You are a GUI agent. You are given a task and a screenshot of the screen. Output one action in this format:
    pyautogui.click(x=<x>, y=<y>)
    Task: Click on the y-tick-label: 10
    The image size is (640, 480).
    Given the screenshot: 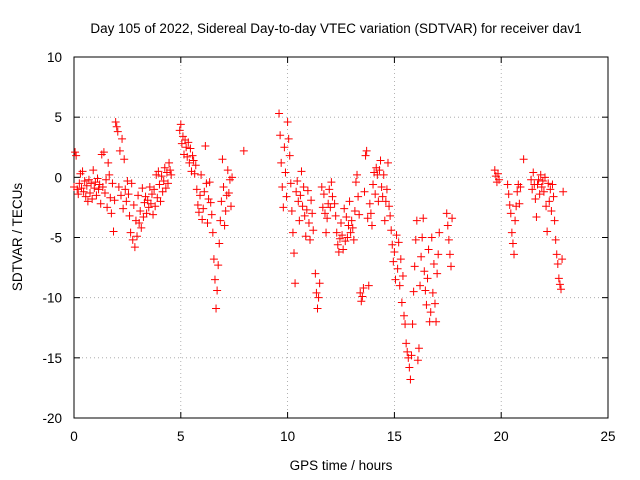 What is the action you would take?
    pyautogui.click(x=54, y=57)
    